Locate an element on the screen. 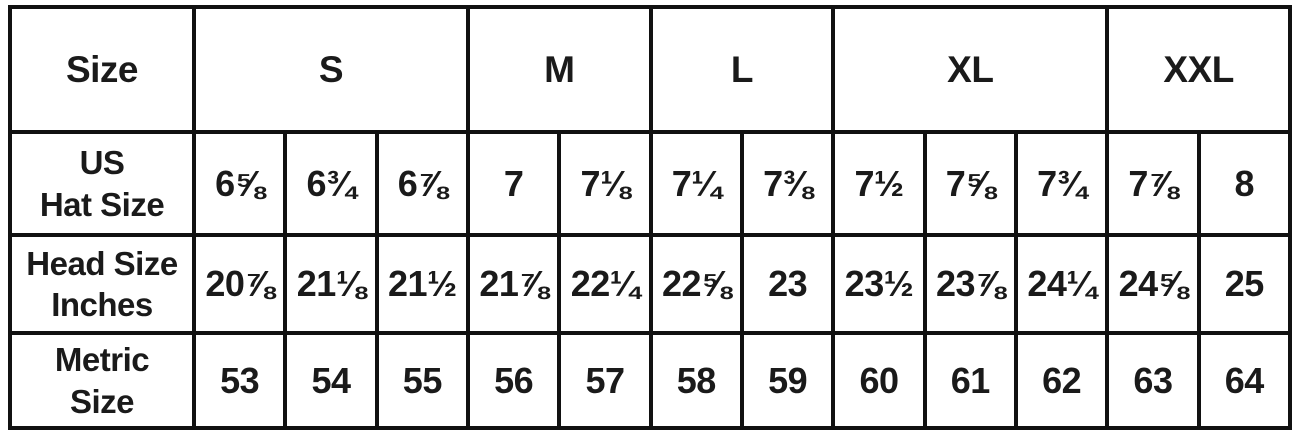 The width and height of the screenshot is (1300, 438). row-label-us-hat-size: US Hat Size is located at coordinates (102, 183).